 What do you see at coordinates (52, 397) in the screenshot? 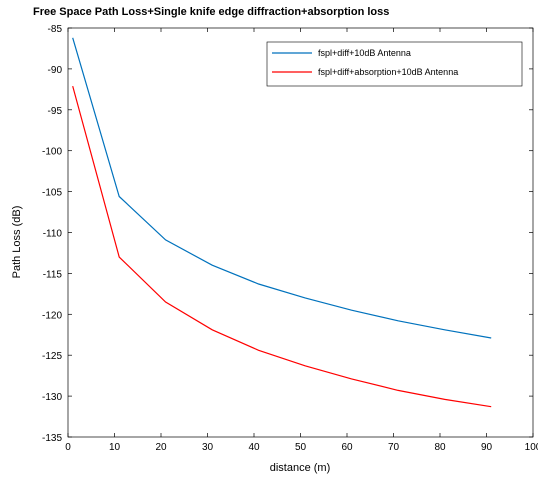
I see `y-tick-label: -130` at bounding box center [52, 397].